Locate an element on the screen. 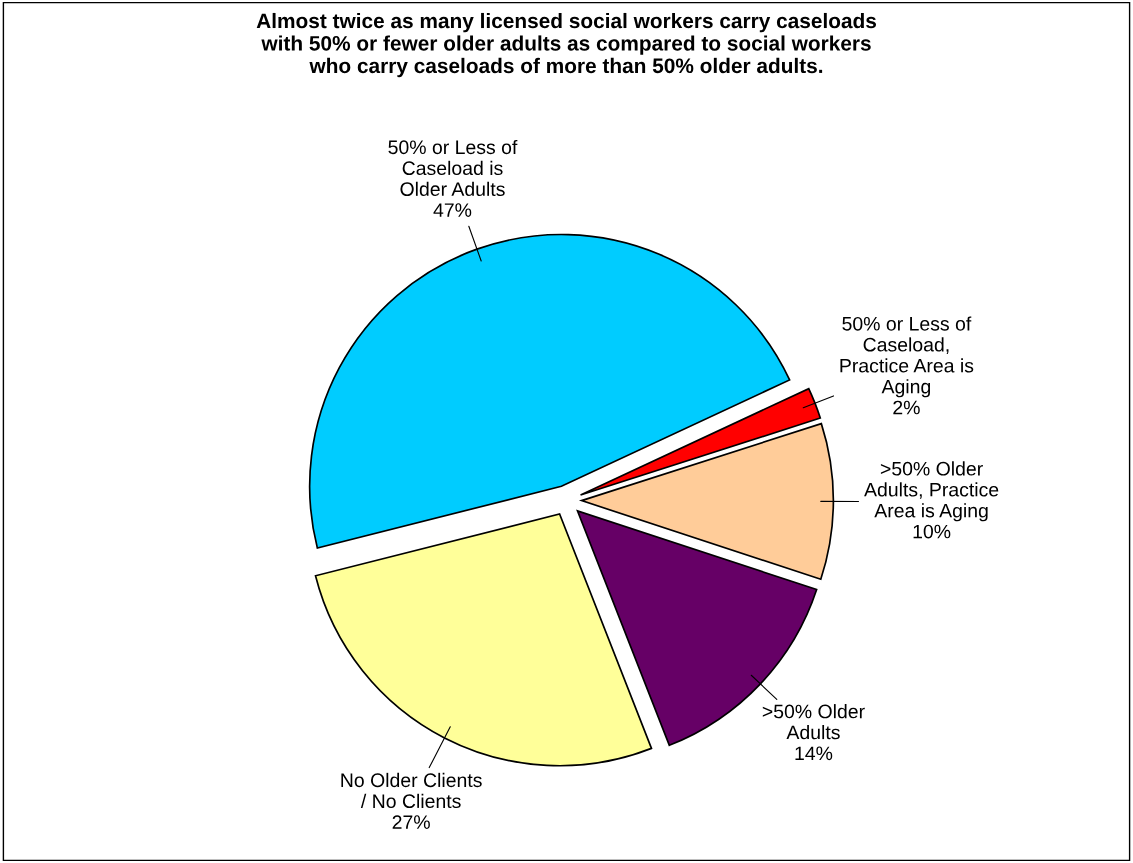 The image size is (1133, 863). data-label: 14% is located at coordinates (814, 753).